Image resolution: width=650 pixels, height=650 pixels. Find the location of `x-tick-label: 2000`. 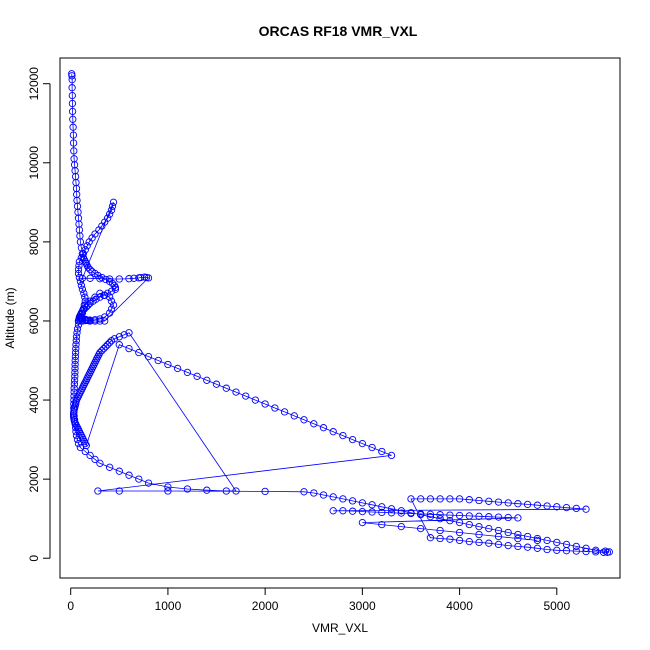

x-tick-label: 2000 is located at coordinates (265, 606).